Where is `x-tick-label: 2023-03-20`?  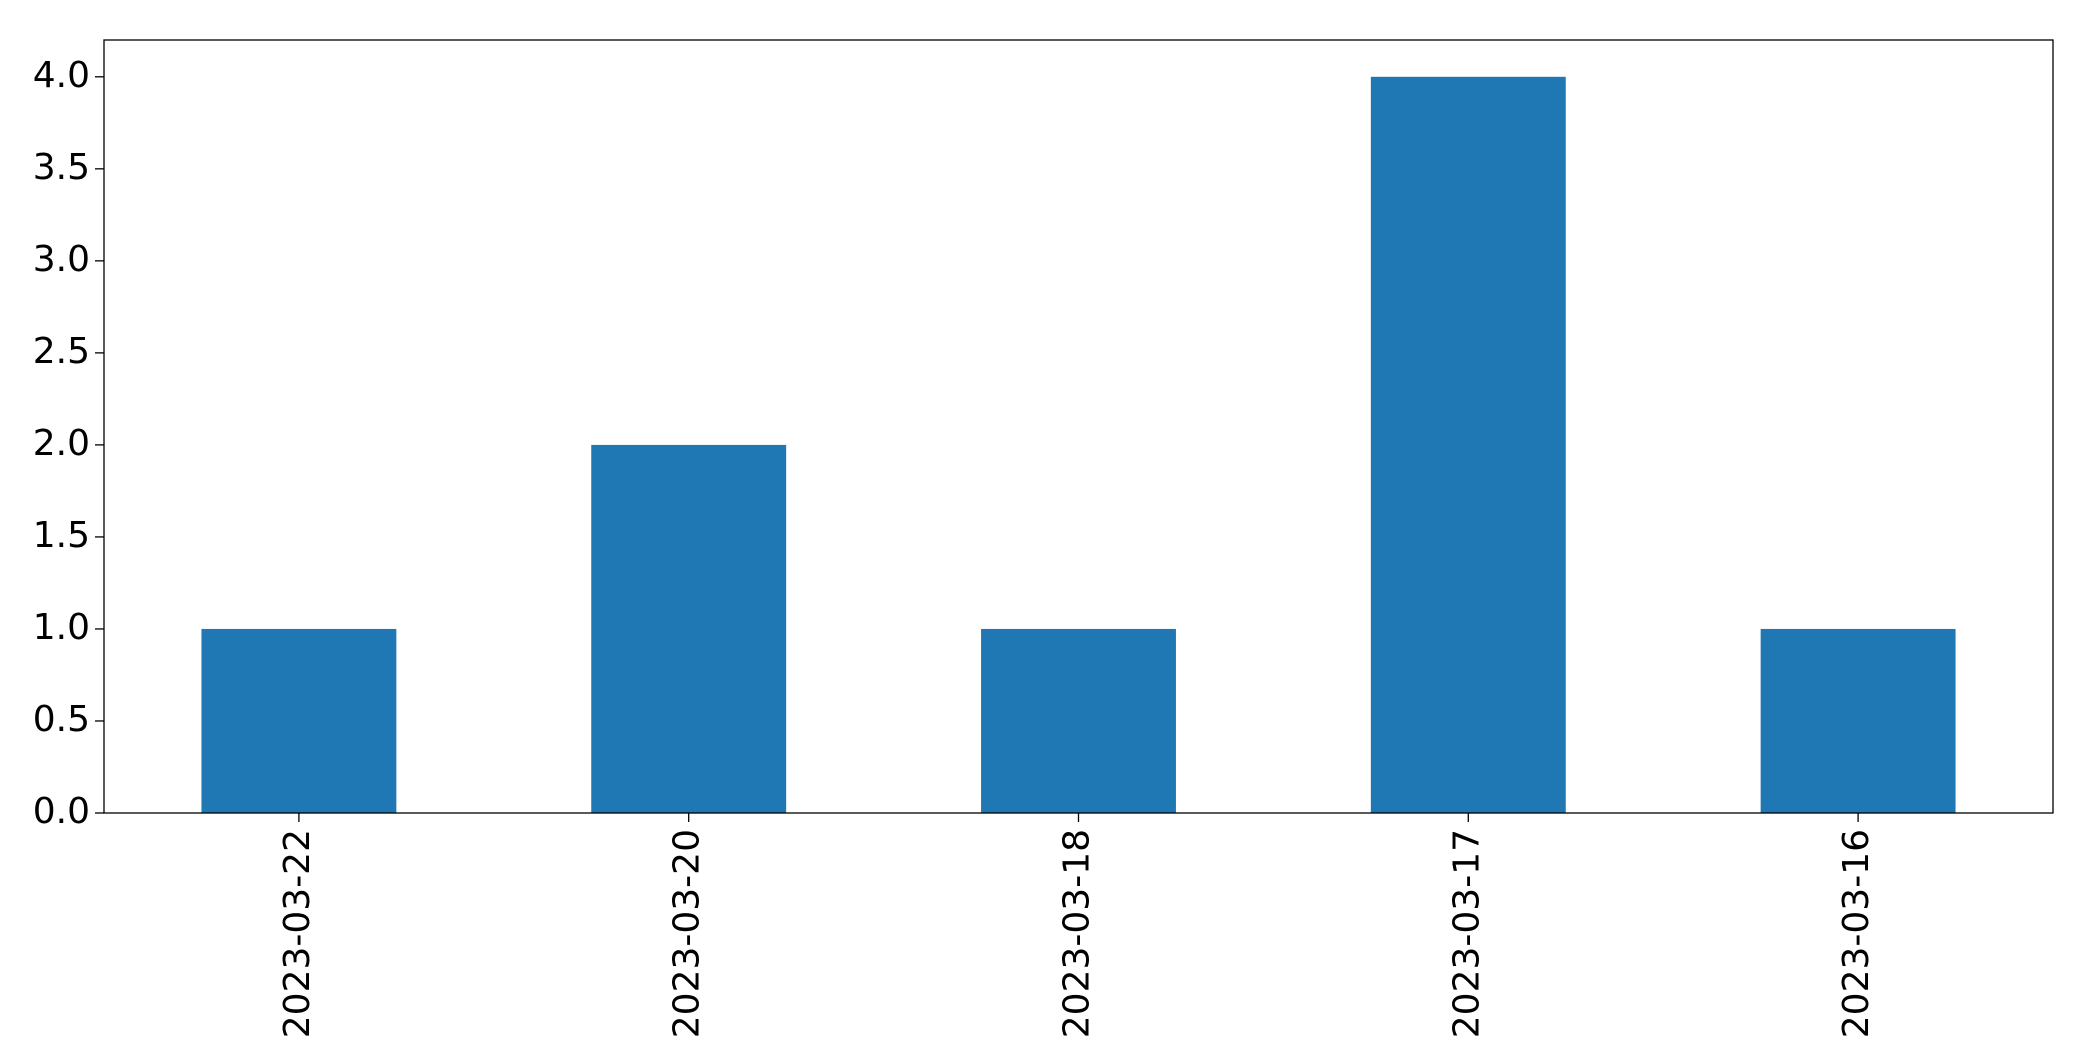 x-tick-label: 2023-03-20 is located at coordinates (687, 933).